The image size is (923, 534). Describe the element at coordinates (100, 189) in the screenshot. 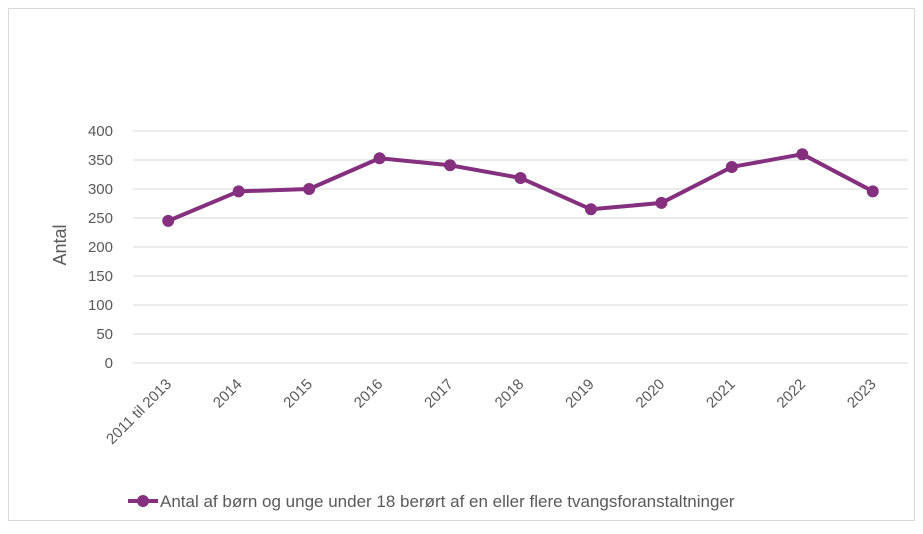

I see `y-tick-label: 300` at that location.